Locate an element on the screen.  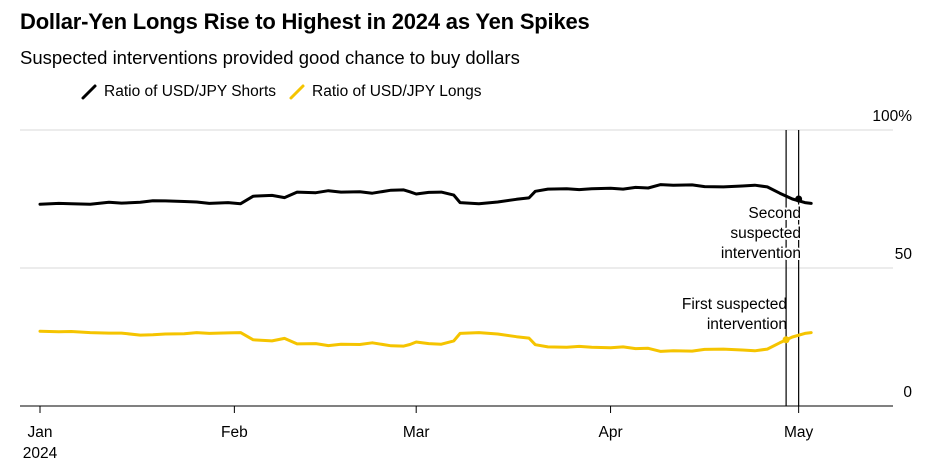
x-tick-label-3: Apr is located at coordinates (610, 432).